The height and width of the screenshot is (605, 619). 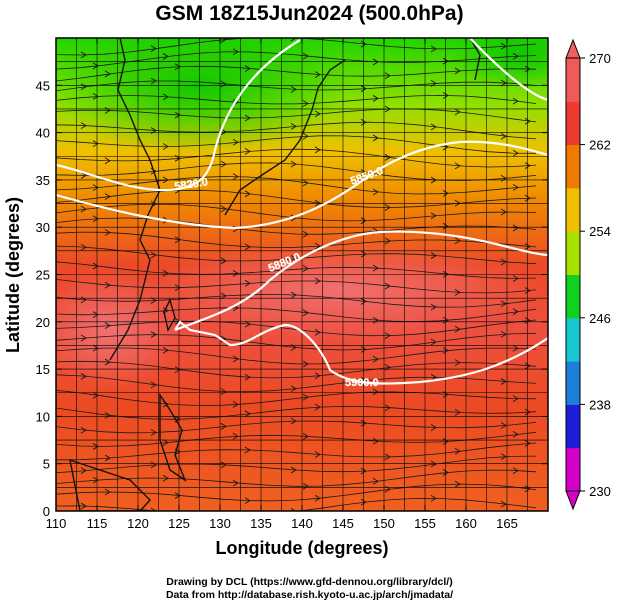 What do you see at coordinates (261, 523) in the screenshot?
I see `x-tick-label: 135` at bounding box center [261, 523].